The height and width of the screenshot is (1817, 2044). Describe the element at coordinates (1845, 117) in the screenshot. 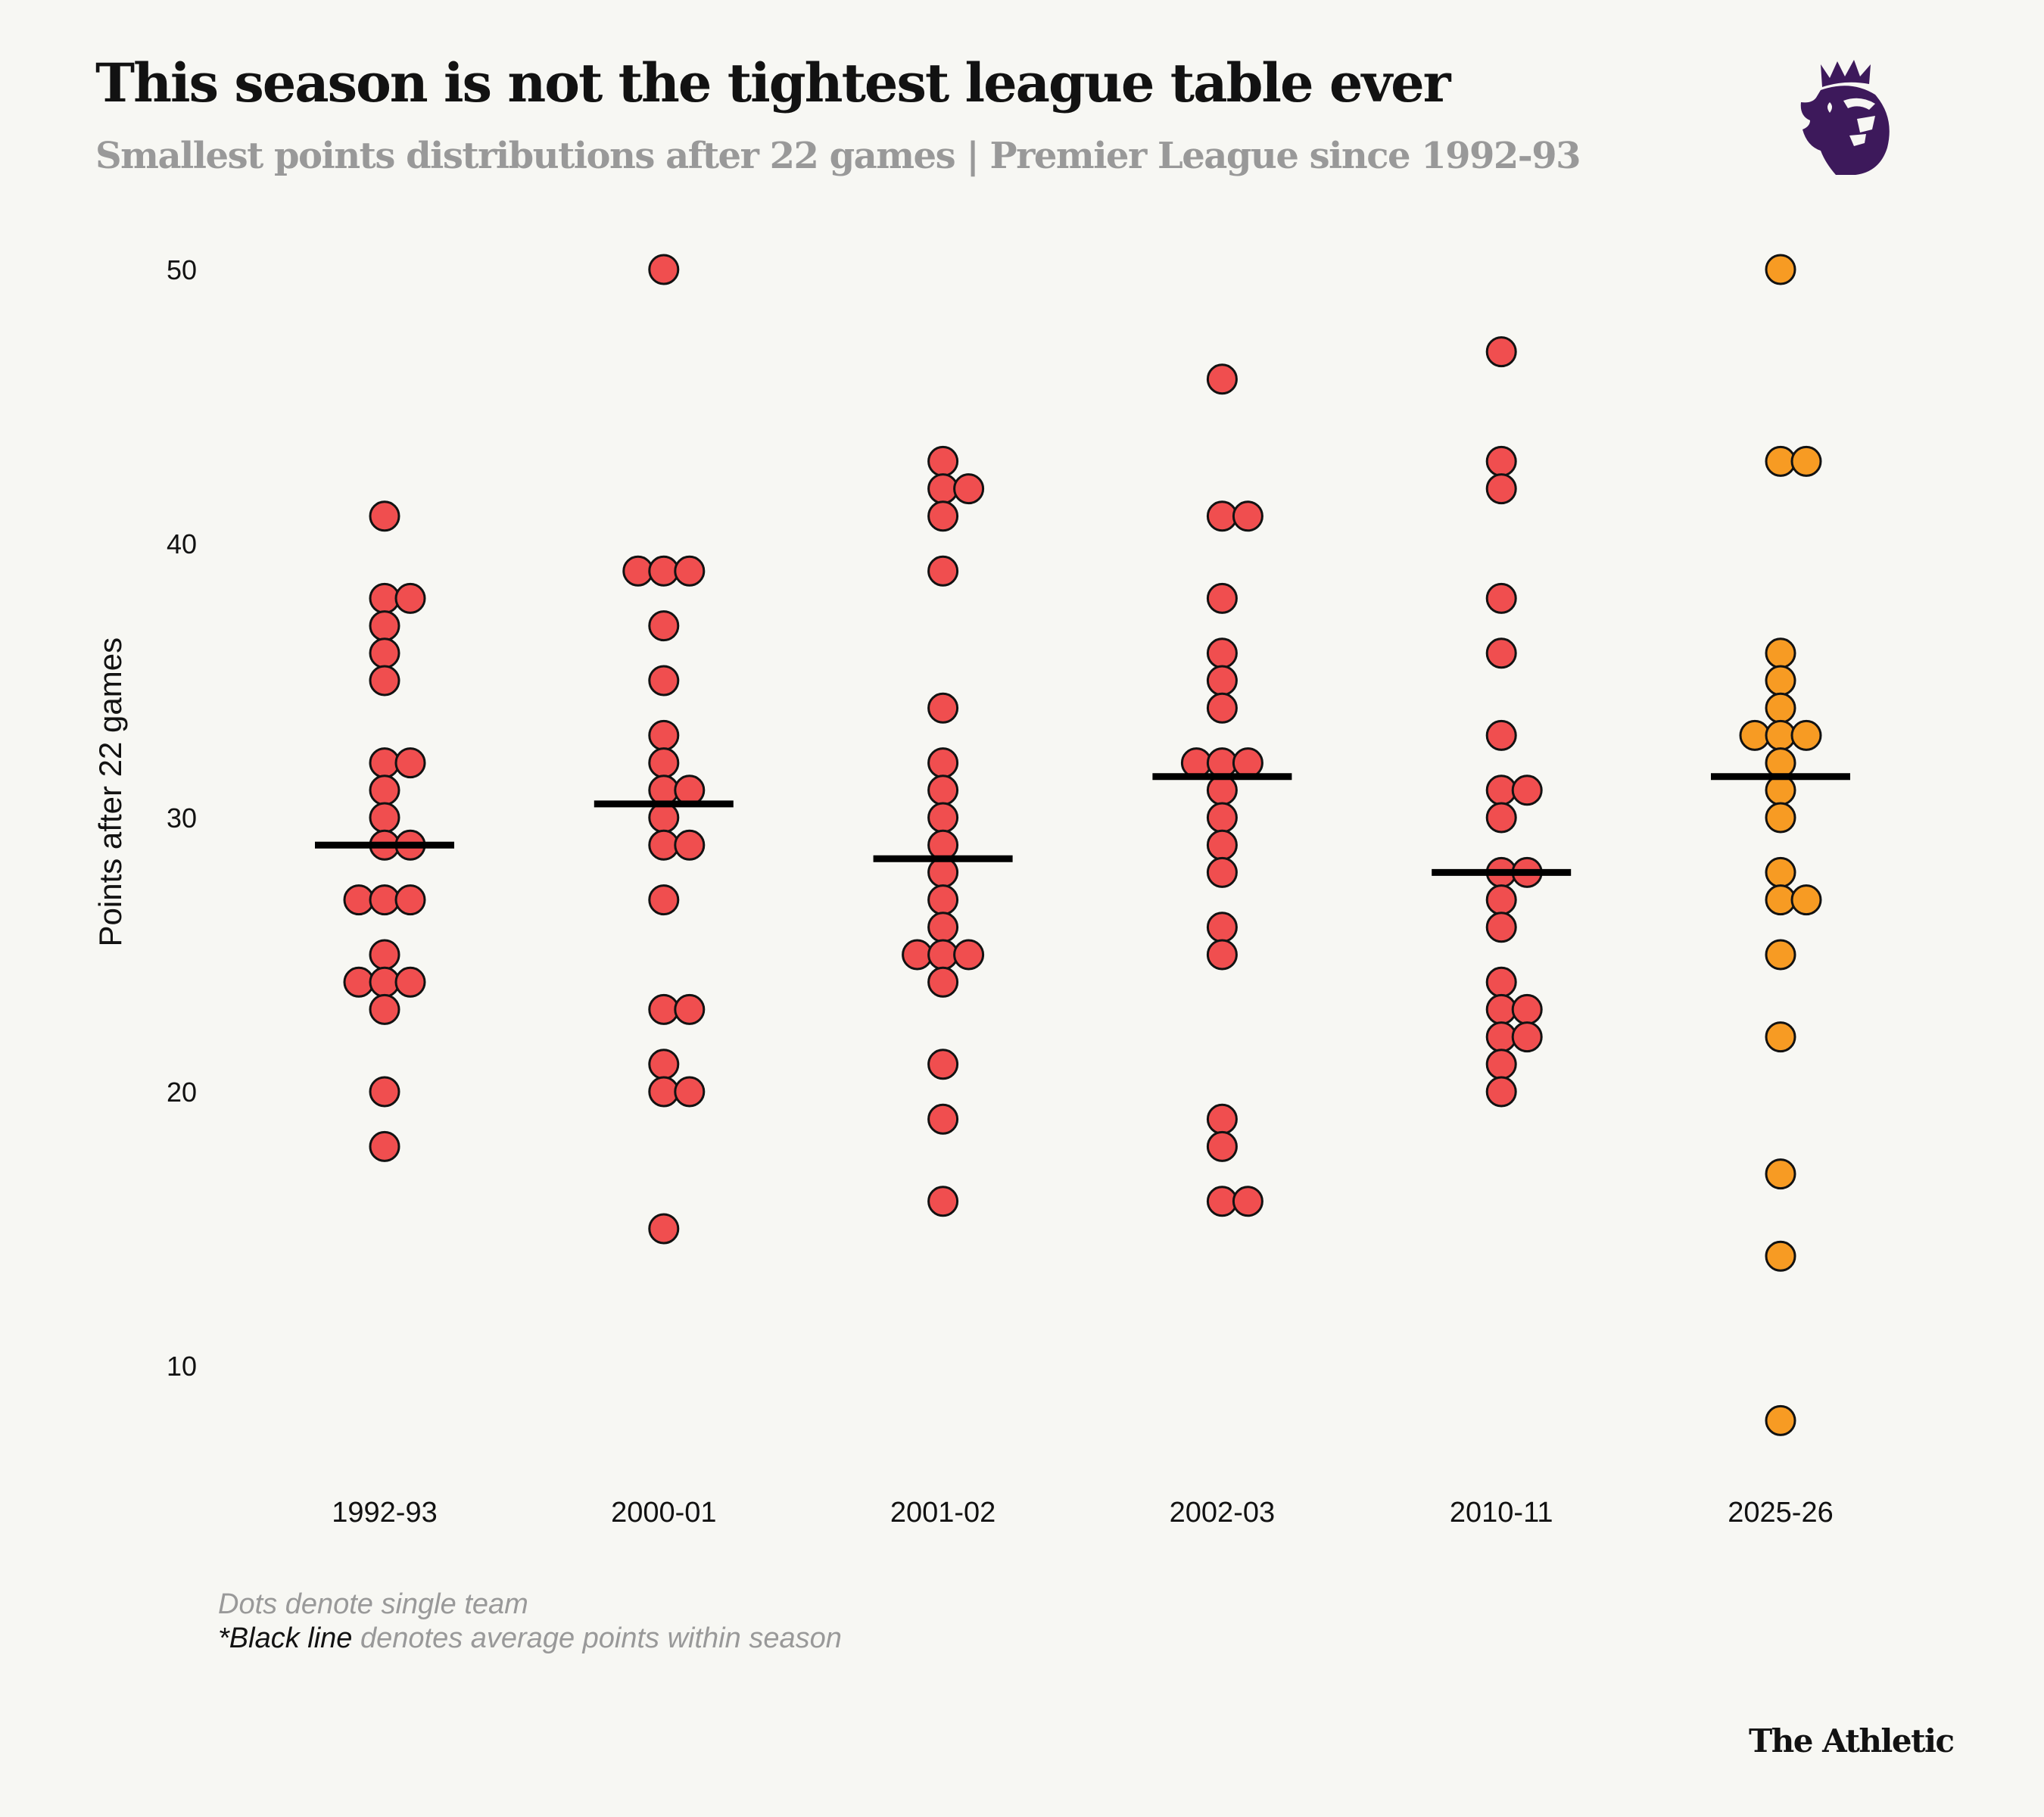

I see `premier-league-lion-icon` at that location.